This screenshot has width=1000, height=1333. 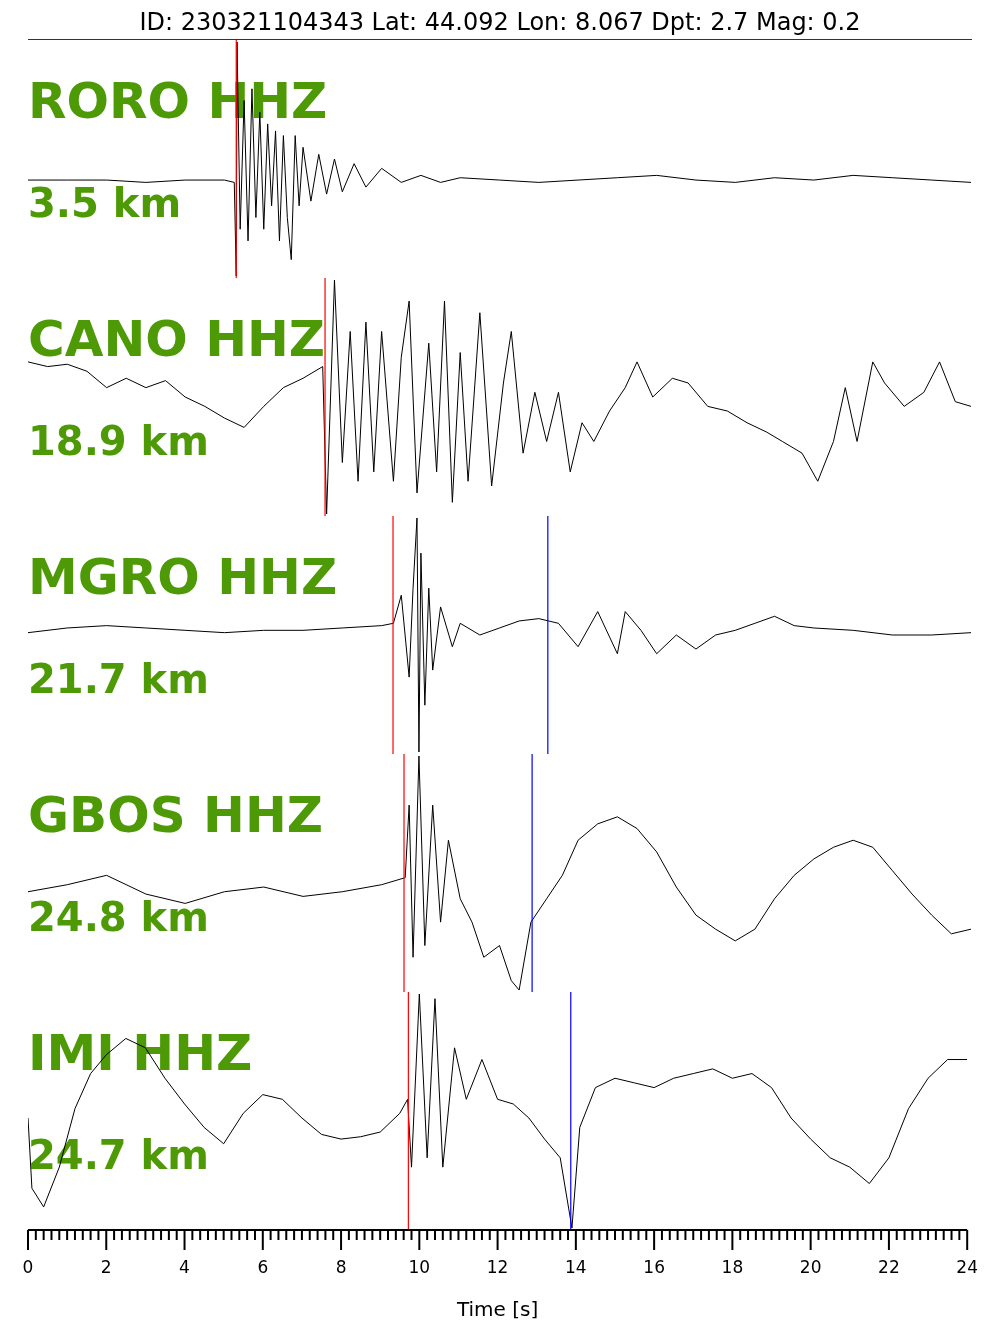 I want to click on x-axis-title: Time [s], so click(x=497, y=1309).